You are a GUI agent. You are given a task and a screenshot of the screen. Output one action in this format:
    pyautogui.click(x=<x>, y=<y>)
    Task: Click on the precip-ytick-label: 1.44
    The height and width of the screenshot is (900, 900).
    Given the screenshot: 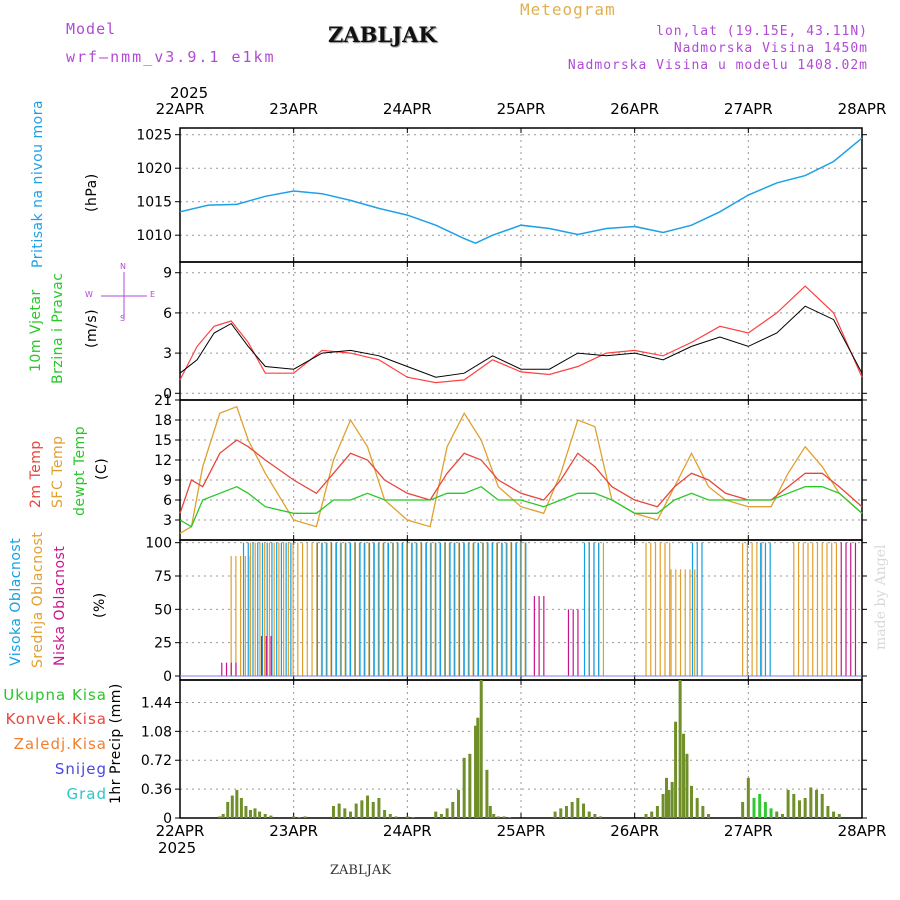 What is the action you would take?
    pyautogui.click(x=156, y=703)
    